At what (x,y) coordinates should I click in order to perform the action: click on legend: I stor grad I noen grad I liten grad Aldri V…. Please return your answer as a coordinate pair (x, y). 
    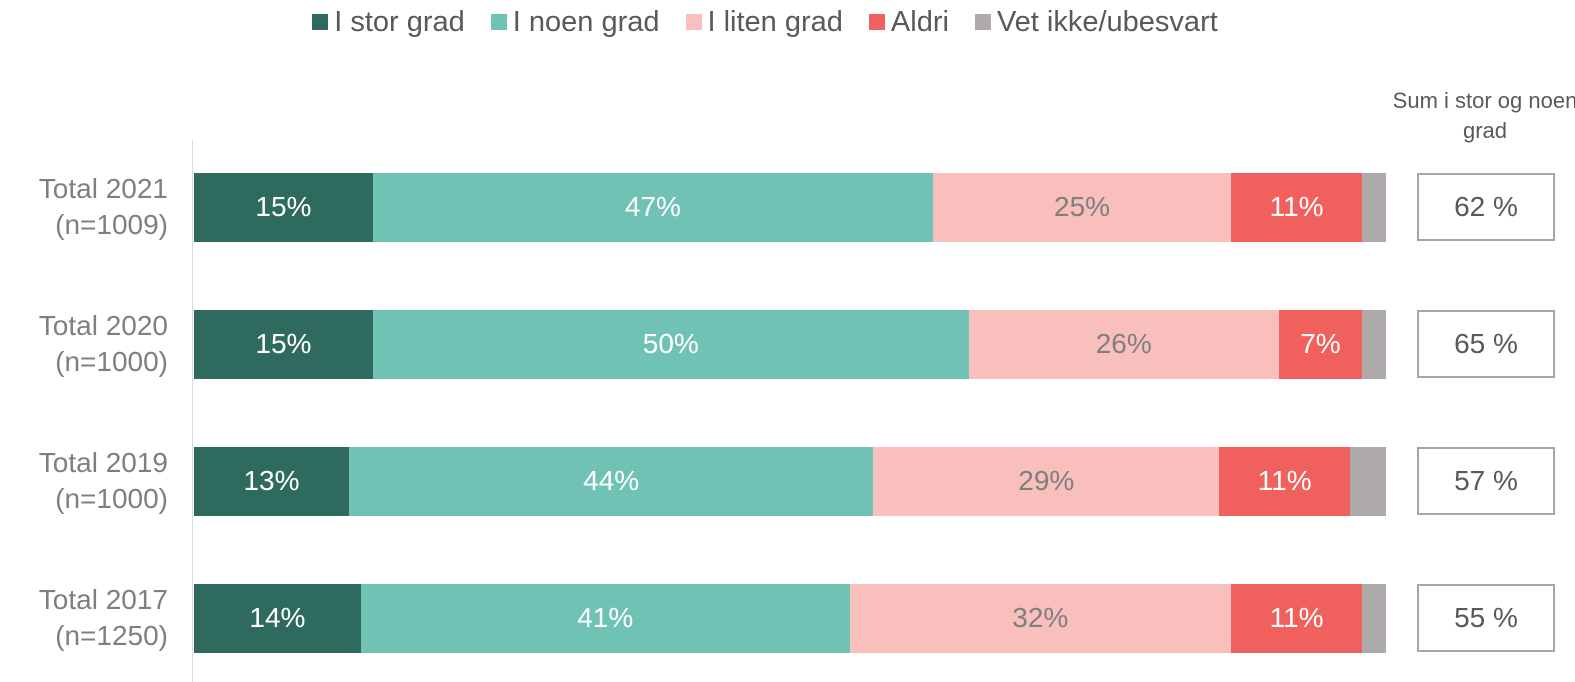
    Looking at the image, I should click on (765, 22).